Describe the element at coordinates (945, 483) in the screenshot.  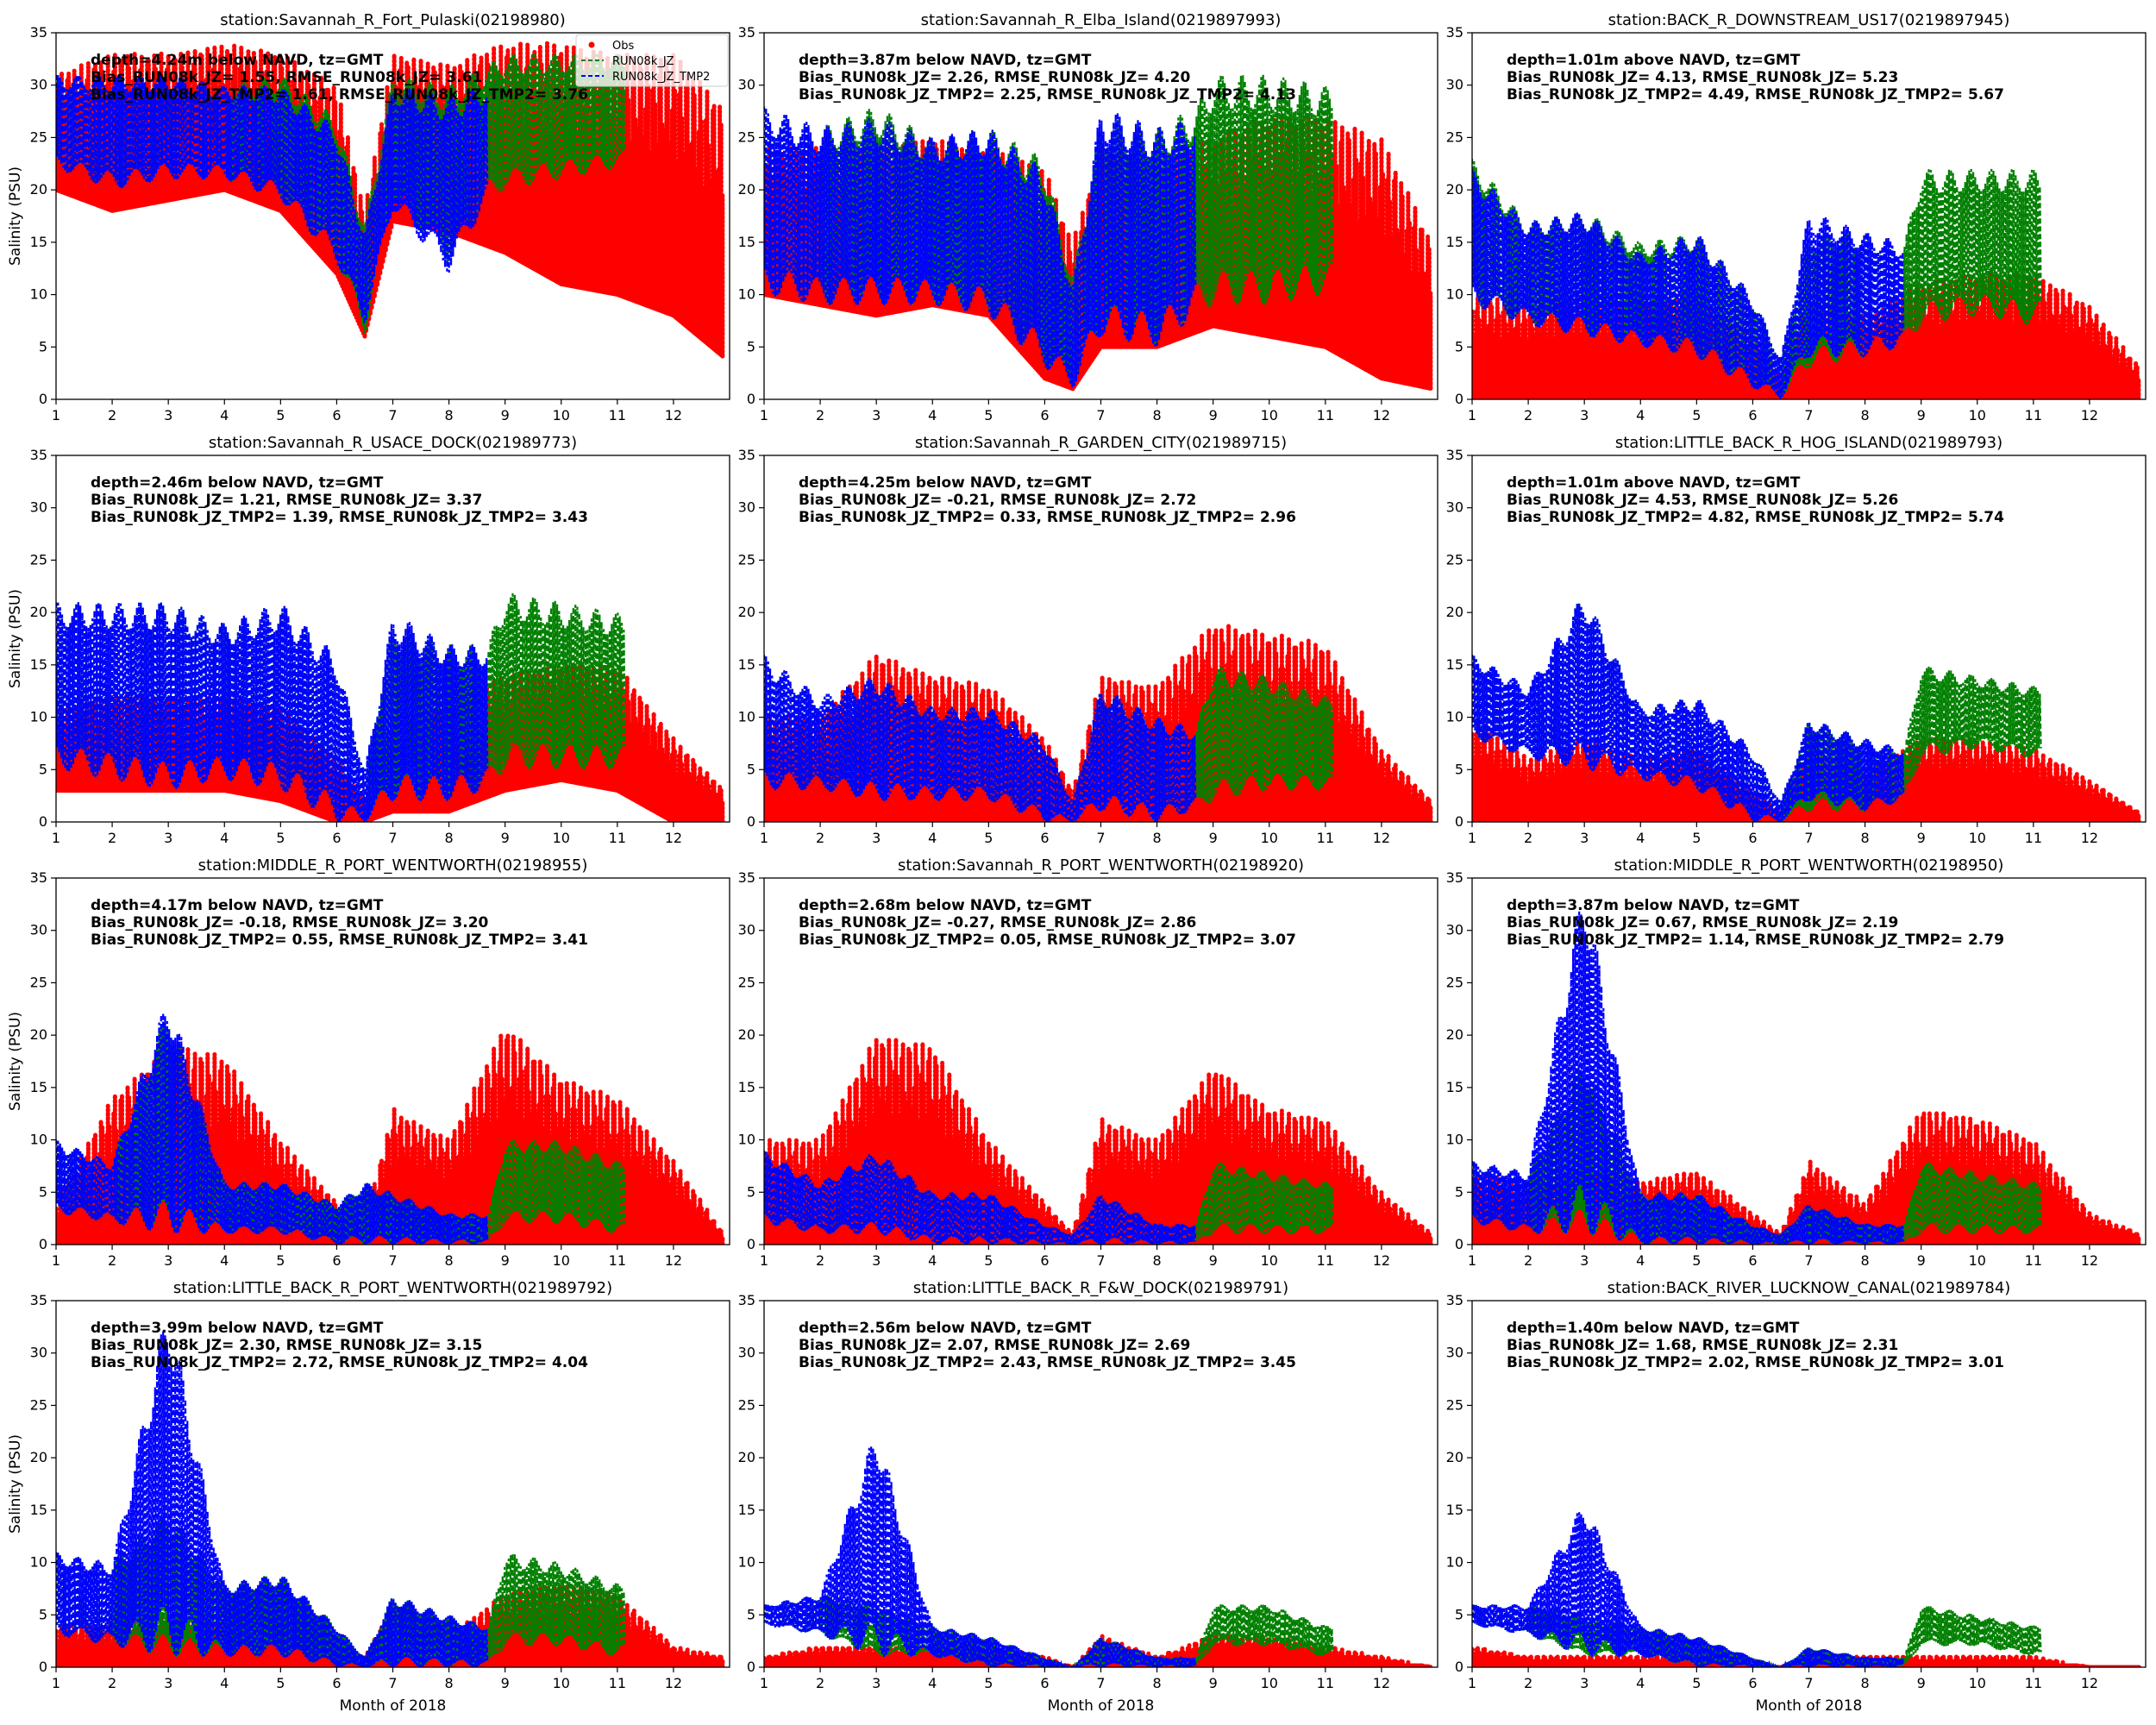
I see `stats-annotation: depth=4.25m below NAVD, tz=GMT` at that location.